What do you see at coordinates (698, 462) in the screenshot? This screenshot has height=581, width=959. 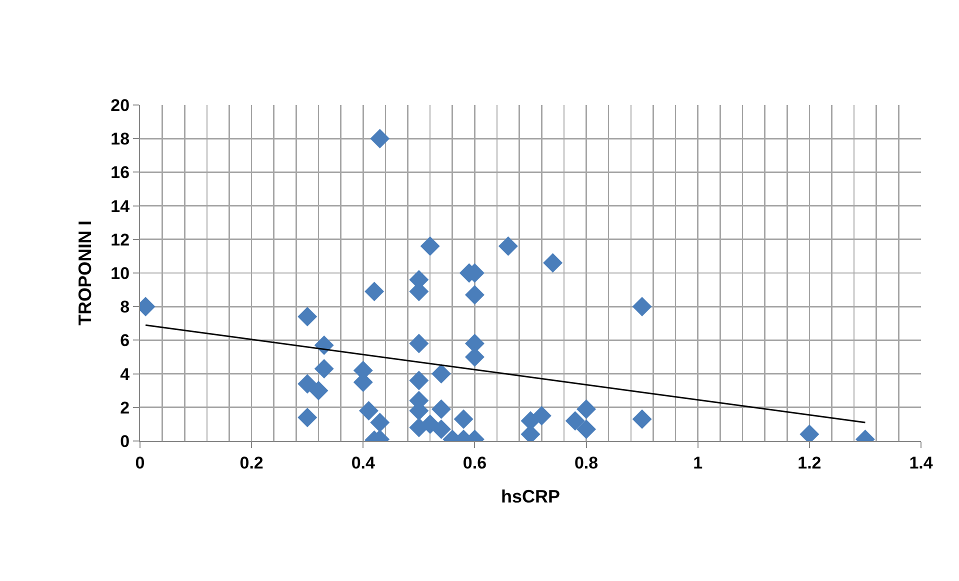 I see `x-tick-label: 1` at bounding box center [698, 462].